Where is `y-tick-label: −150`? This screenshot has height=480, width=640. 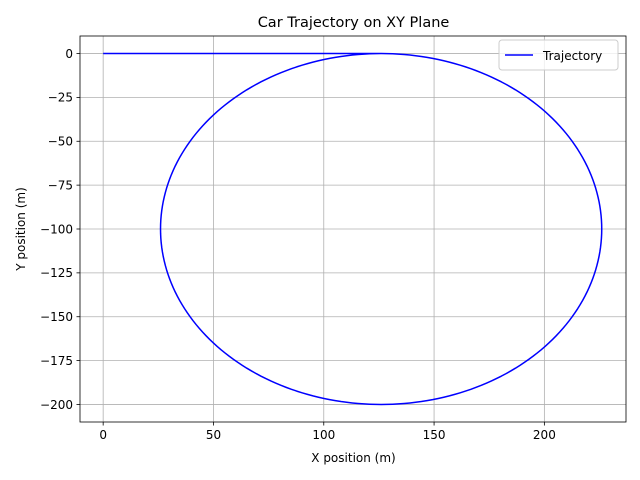
y-tick-label: −150 is located at coordinates (56, 317).